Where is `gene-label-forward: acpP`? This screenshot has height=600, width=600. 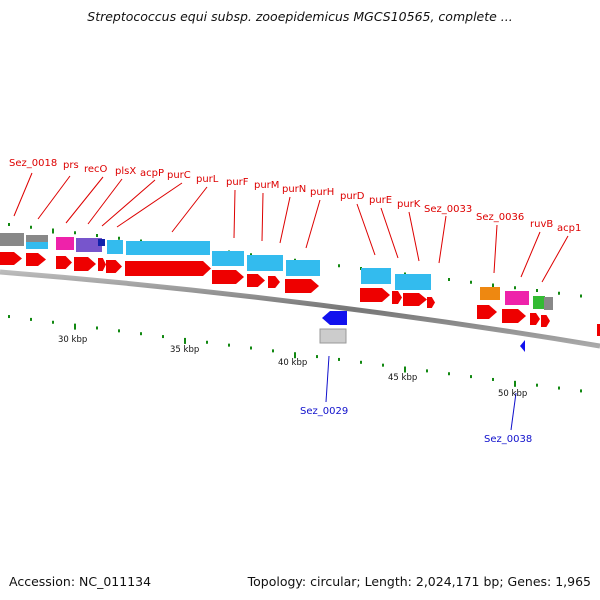
gene-label-forward: acpP is located at coordinates (152, 173).